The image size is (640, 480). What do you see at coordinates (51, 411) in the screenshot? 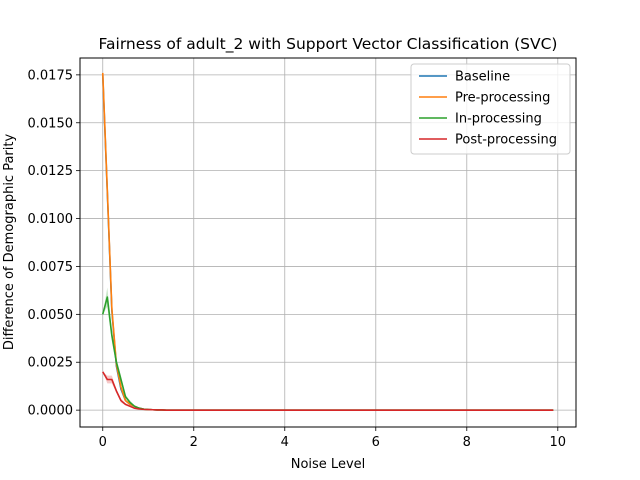
I see `y-tick-label: 0.0000` at bounding box center [51, 411].